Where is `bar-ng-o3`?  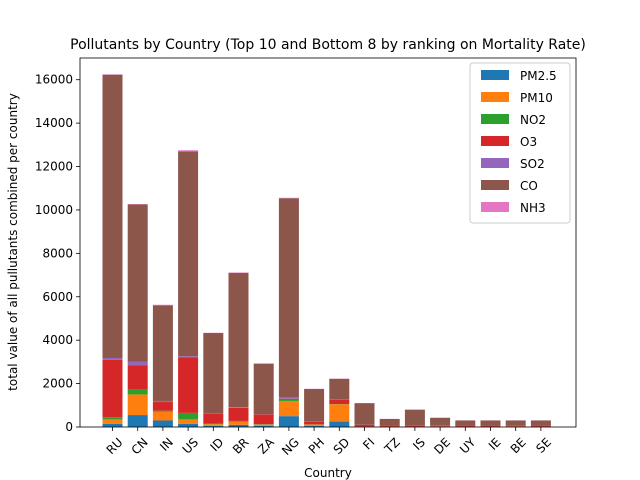 bar-ng-o3 is located at coordinates (288, 399).